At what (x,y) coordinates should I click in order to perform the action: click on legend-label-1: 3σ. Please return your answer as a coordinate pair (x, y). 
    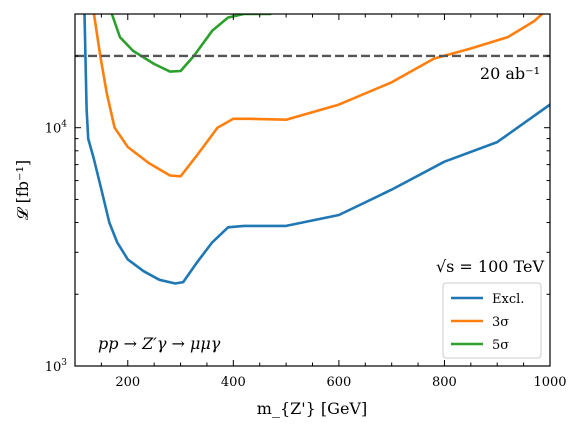
    Looking at the image, I should click on (500, 322).